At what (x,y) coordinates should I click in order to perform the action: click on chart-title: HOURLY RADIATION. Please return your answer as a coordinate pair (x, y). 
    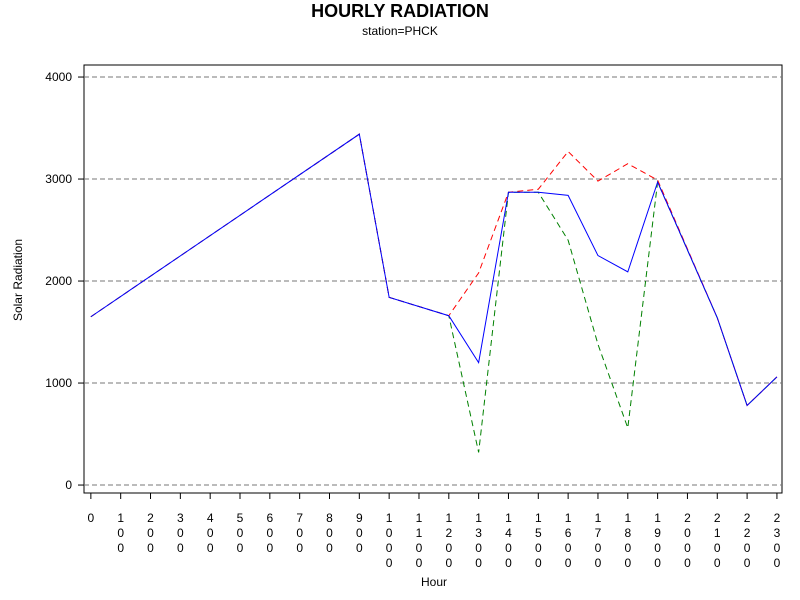
    Looking at the image, I should click on (400, 11).